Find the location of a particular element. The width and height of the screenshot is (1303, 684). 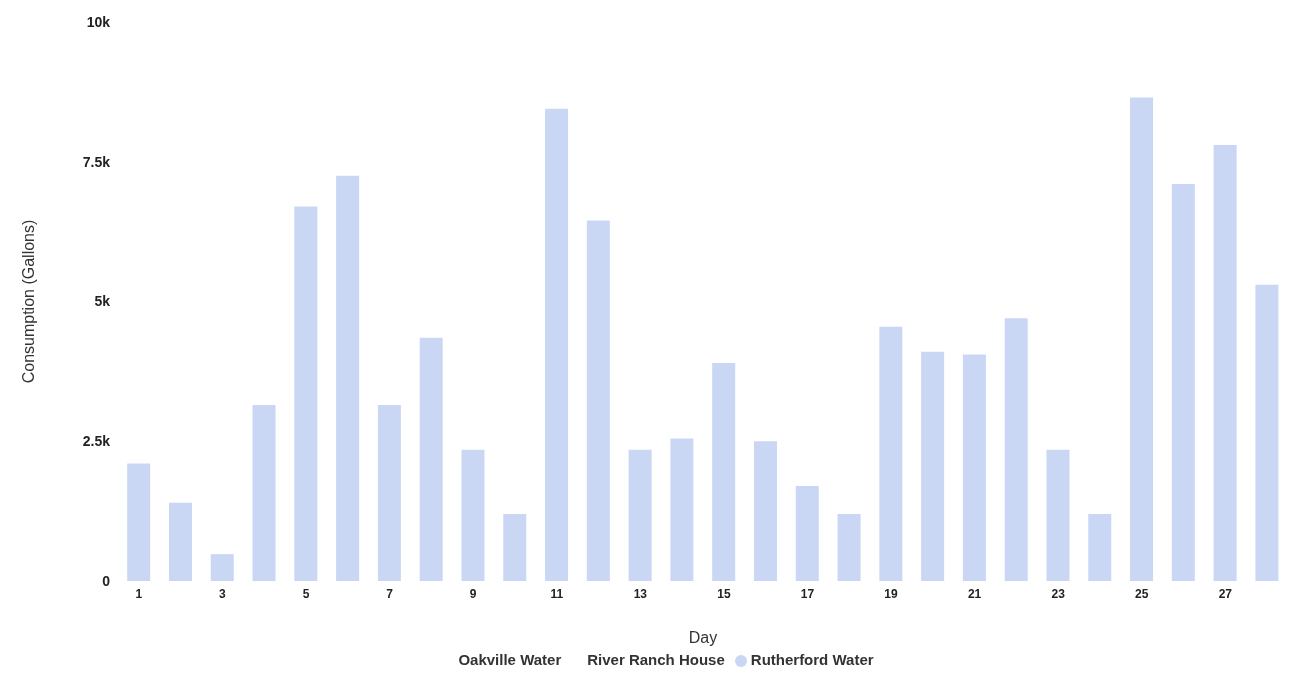

x-tick-label: 7 is located at coordinates (390, 593).